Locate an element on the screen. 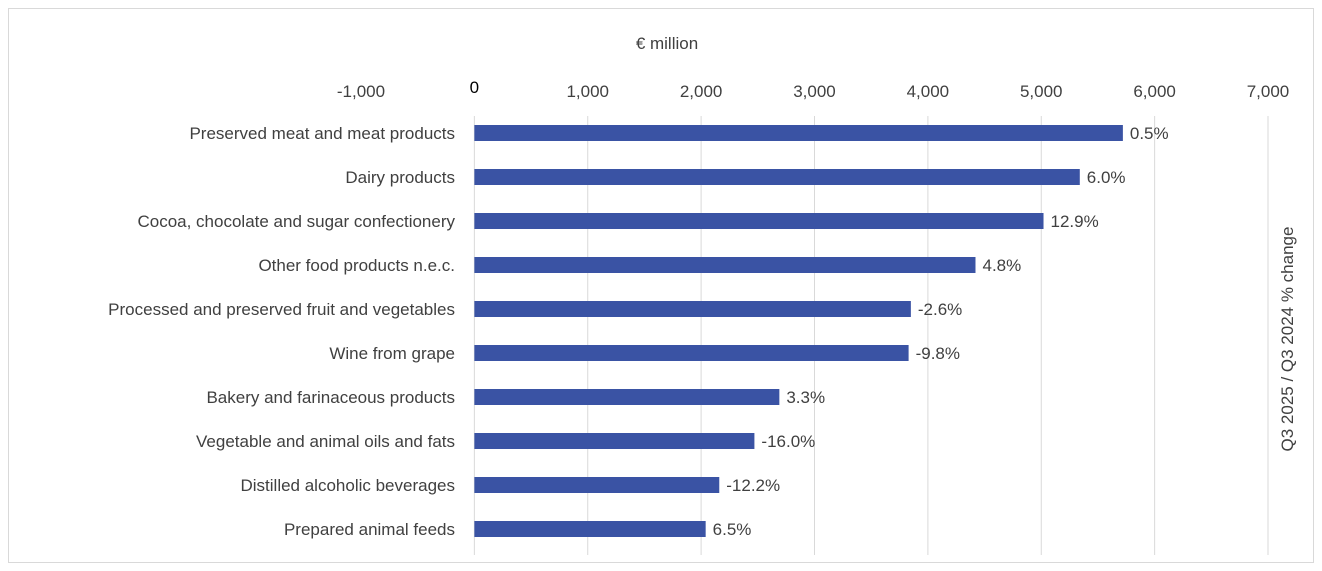 The image size is (1322, 571). data-label: -12.2% is located at coordinates (753, 485).